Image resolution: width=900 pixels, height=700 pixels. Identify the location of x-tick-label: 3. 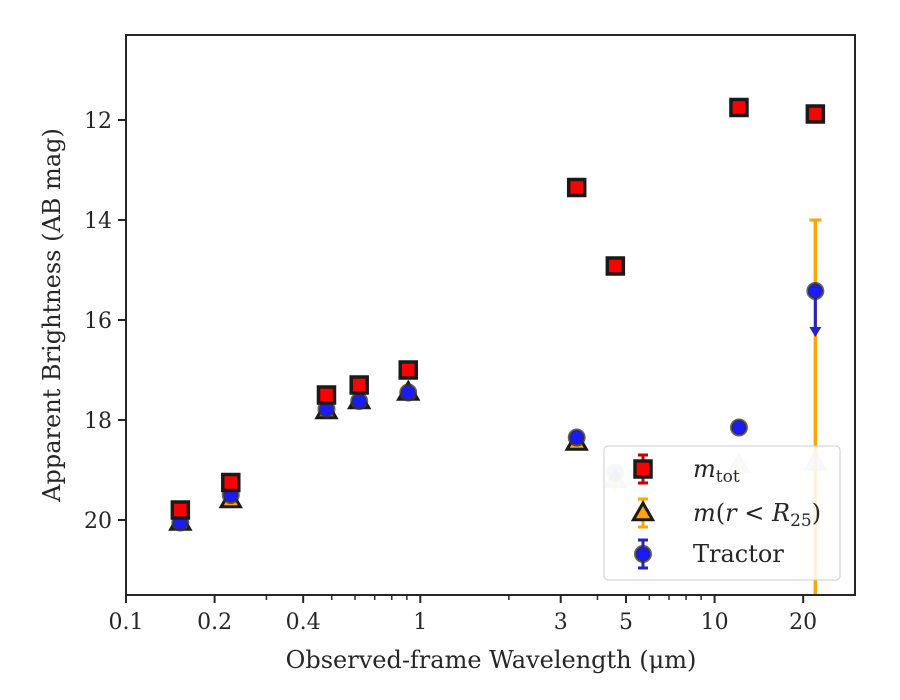
(561, 622).